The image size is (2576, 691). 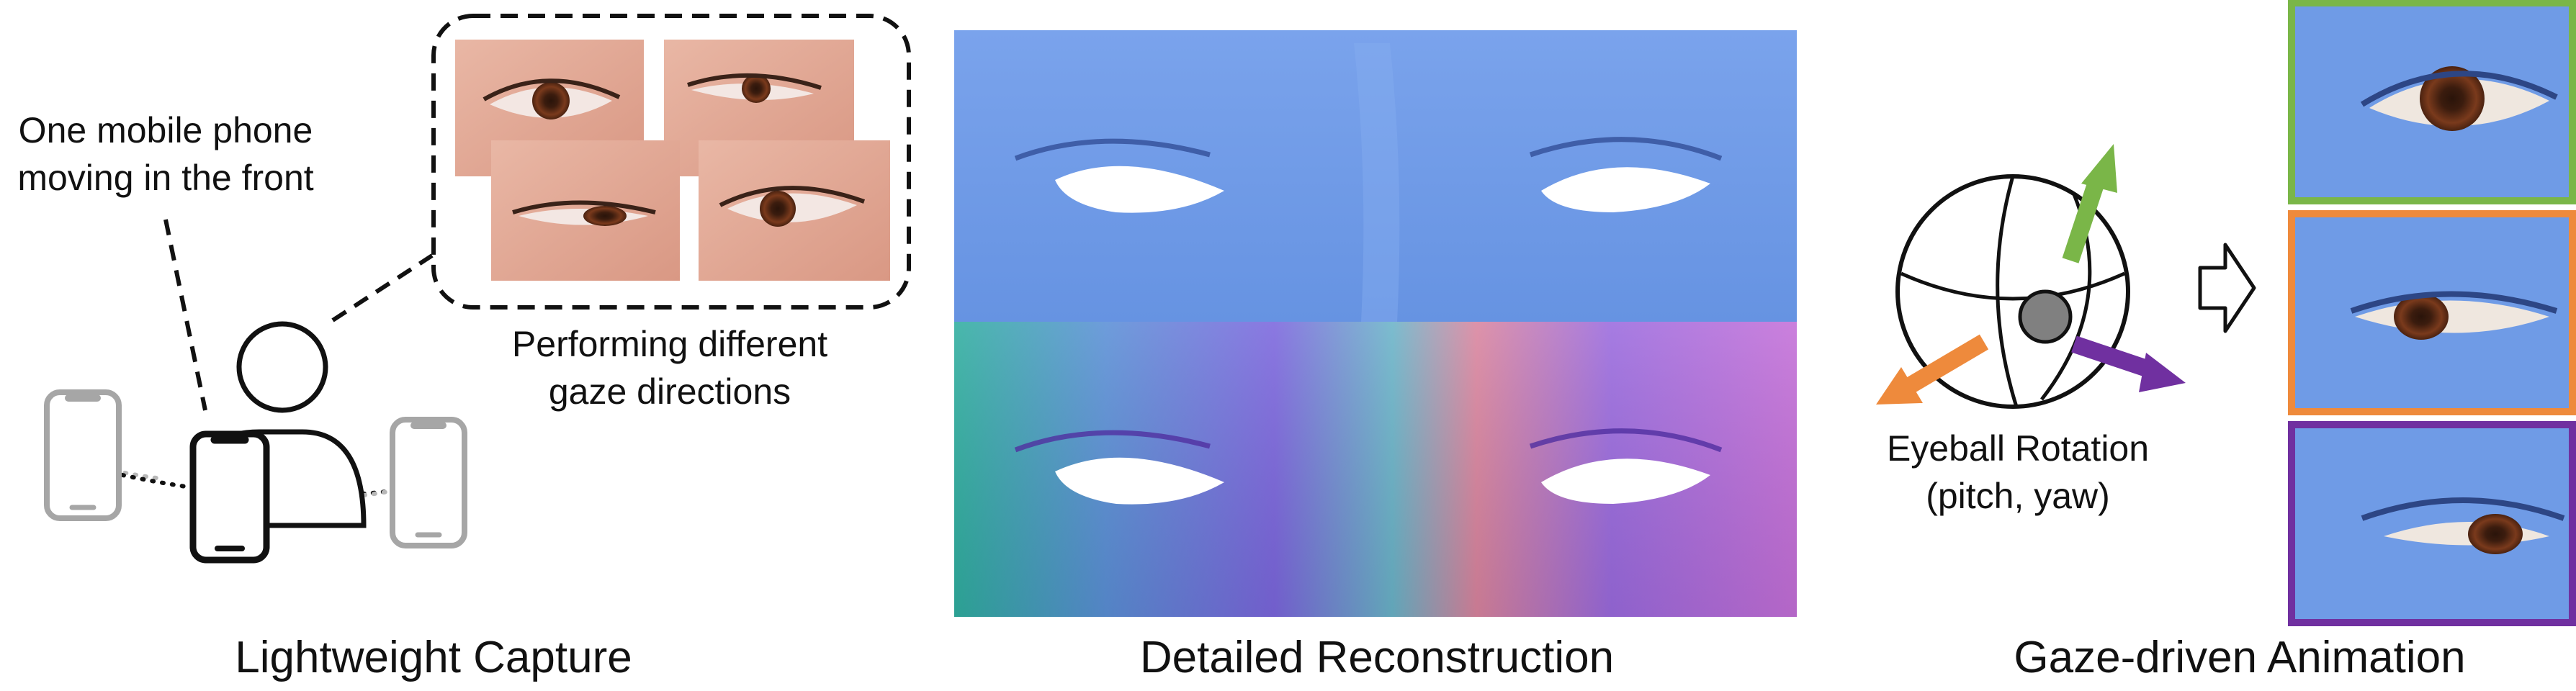 What do you see at coordinates (669, 367) in the screenshot?
I see `gaze-note: Performing different gaze directions` at bounding box center [669, 367].